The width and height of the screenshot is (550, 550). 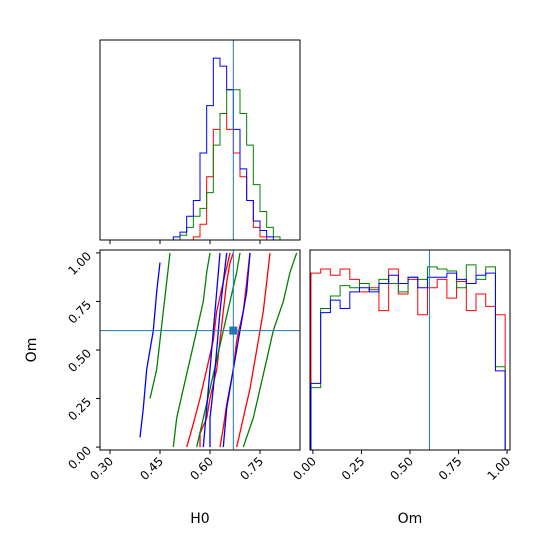 What do you see at coordinates (408, 361) in the screenshot?
I see `om-hist-blue` at bounding box center [408, 361].